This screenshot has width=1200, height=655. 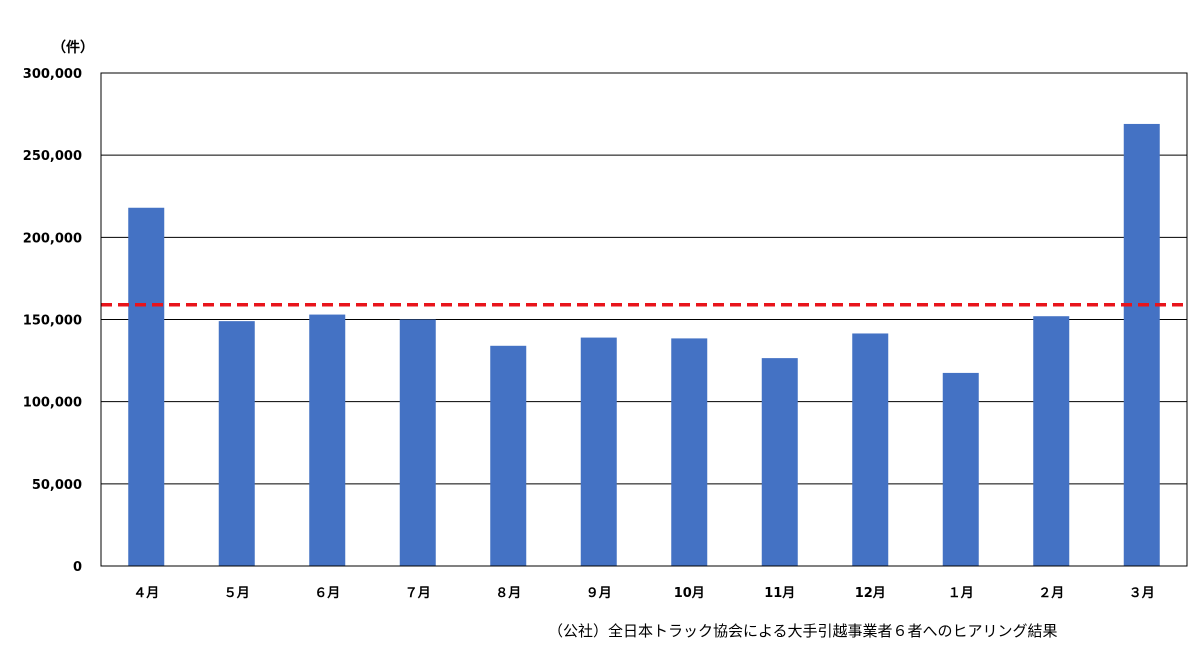 I want to click on source-note: （公社）全日本トラック協会による大手引越事業者６者へのヒアリング結果, so click(x=803, y=631).